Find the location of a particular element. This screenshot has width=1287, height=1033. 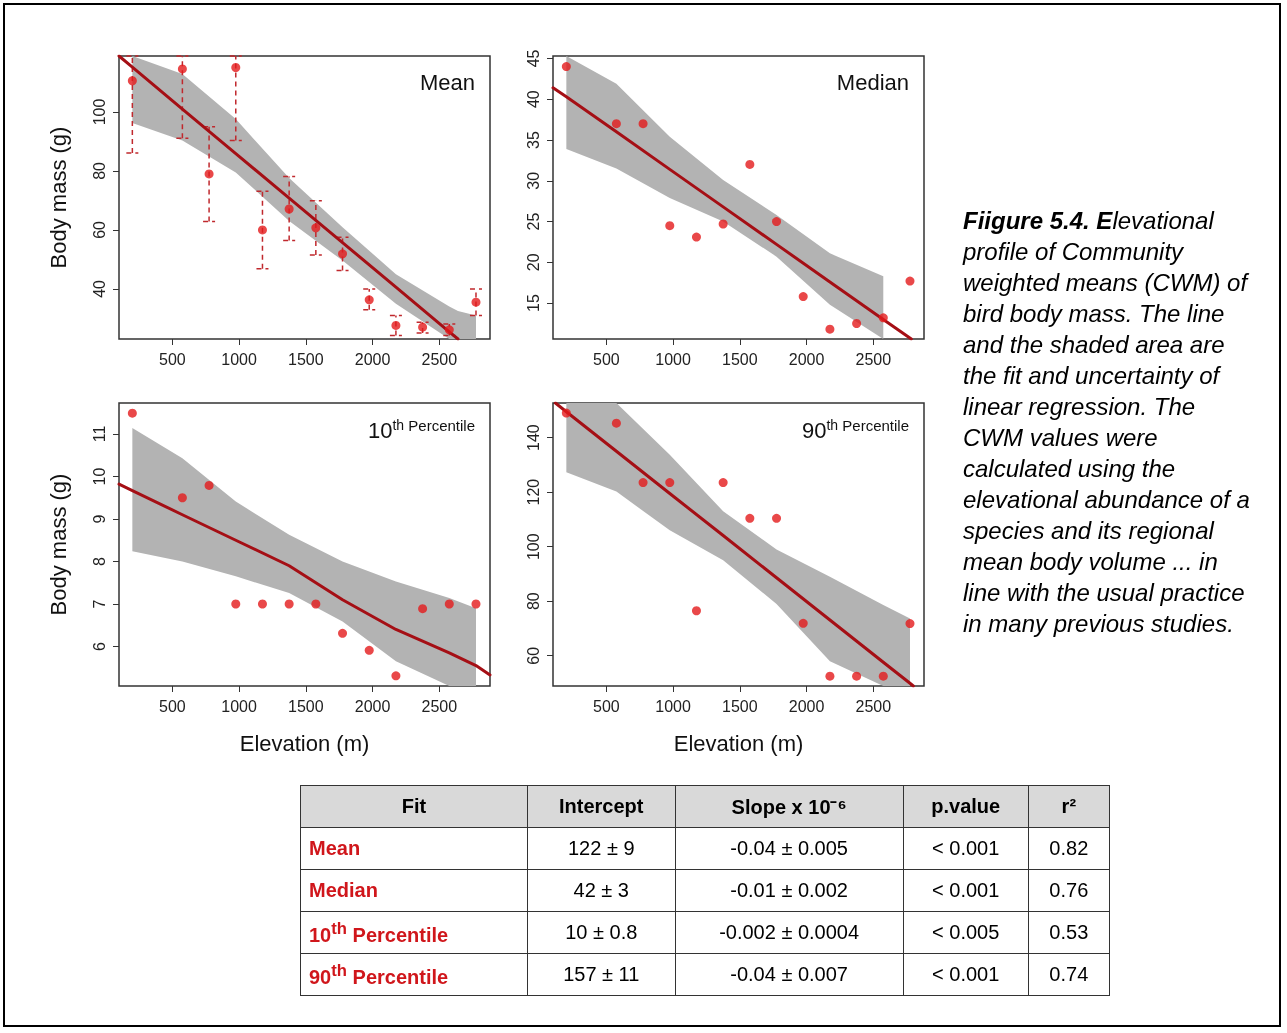

y-tick-label: 25 is located at coordinates (533, 221).